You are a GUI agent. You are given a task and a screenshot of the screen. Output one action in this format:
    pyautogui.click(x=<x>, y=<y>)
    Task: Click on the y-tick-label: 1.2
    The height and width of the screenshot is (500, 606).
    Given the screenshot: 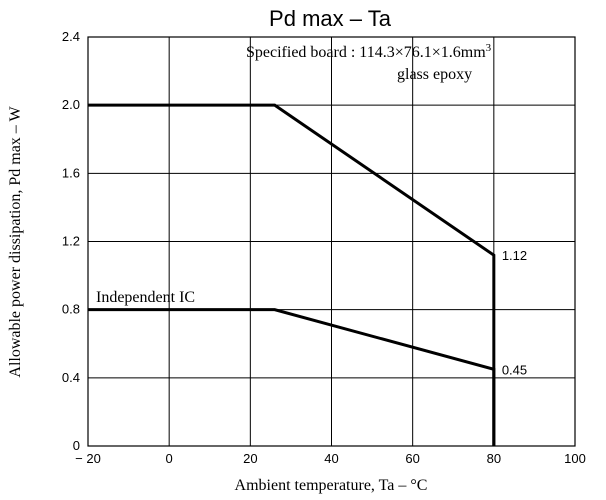 What is the action you would take?
    pyautogui.click(x=71, y=241)
    